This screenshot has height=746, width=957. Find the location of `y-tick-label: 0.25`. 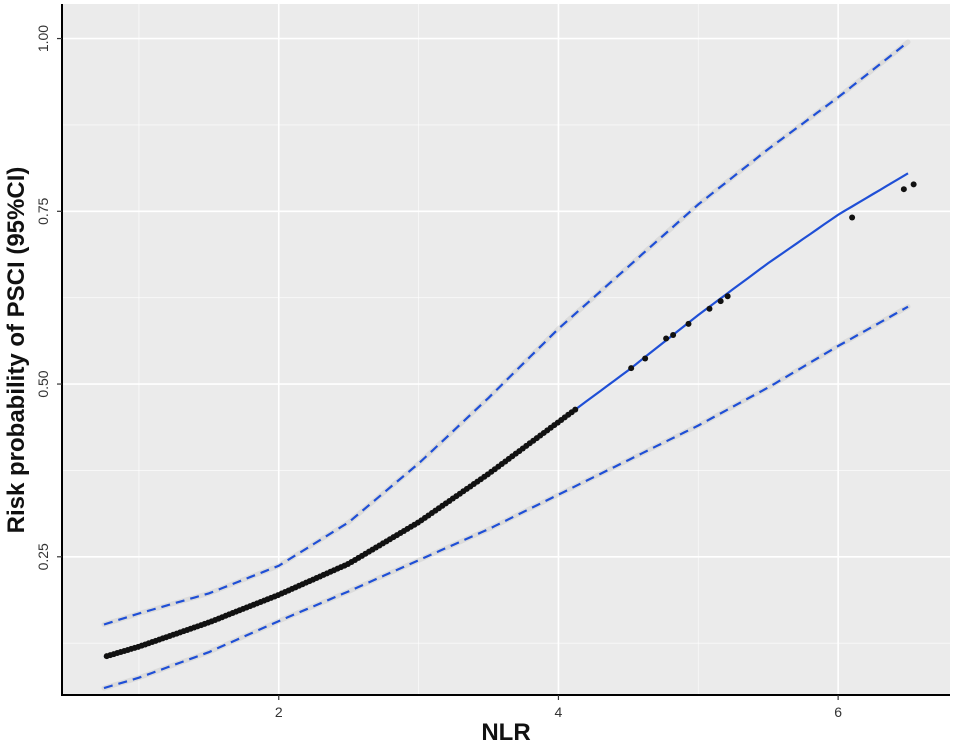

y-tick-label: 0.25 is located at coordinates (43, 556).